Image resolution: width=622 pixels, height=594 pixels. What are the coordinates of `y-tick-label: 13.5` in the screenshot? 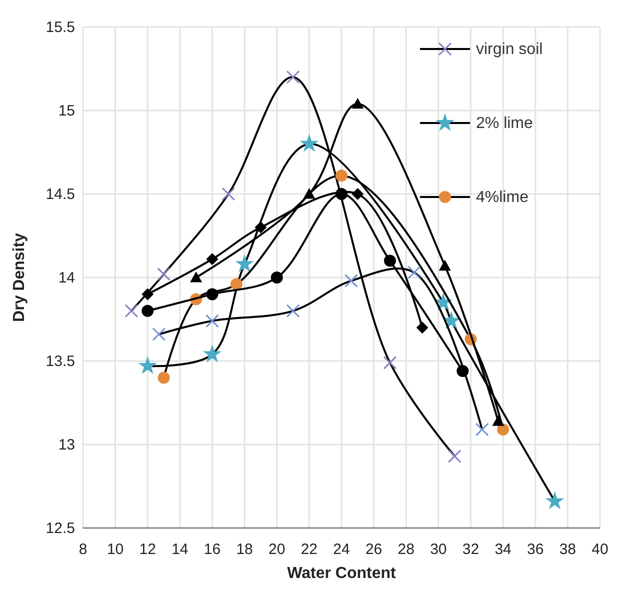 It's located at (60, 361).